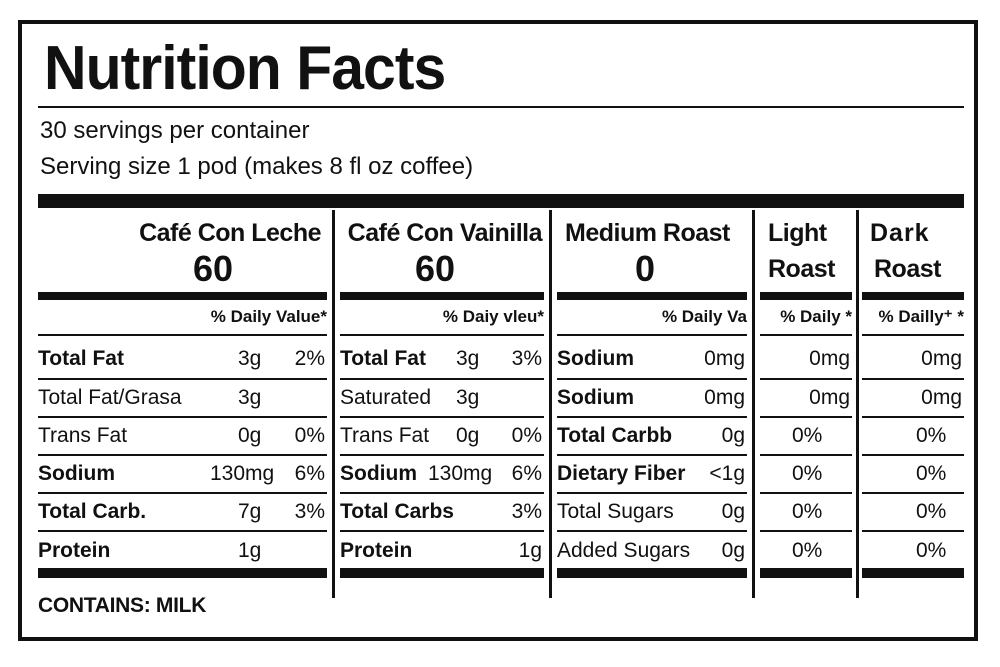 The height and width of the screenshot is (667, 1000). Describe the element at coordinates (704, 316) in the screenshot. I see `daily-value-header: % Daily Va` at that location.